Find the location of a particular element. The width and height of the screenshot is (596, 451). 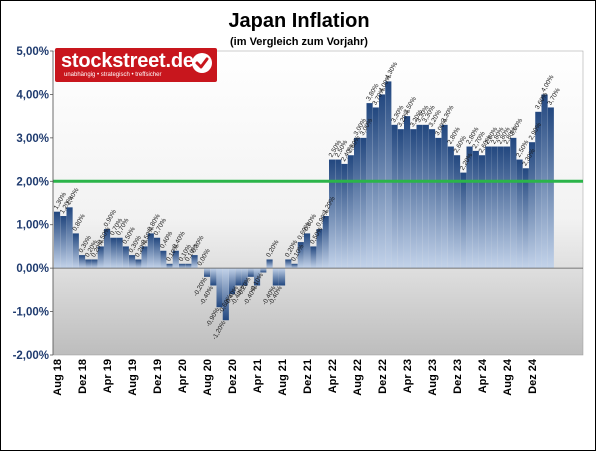

checkmark-icon is located at coordinates (202, 63).